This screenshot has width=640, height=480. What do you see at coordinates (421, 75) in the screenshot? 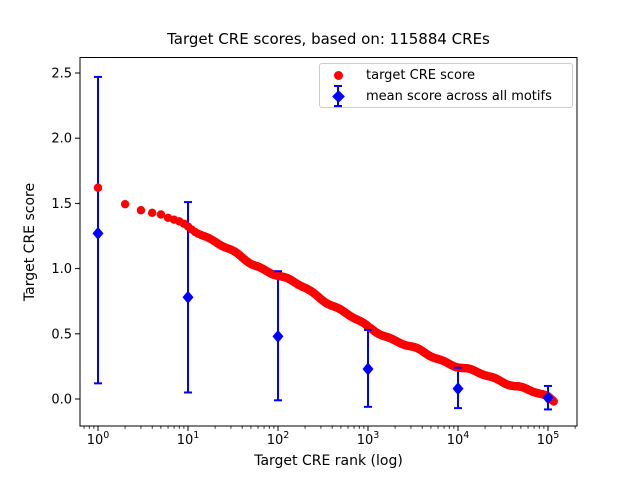
I see `legend-label-target: target CRE score` at bounding box center [421, 75].